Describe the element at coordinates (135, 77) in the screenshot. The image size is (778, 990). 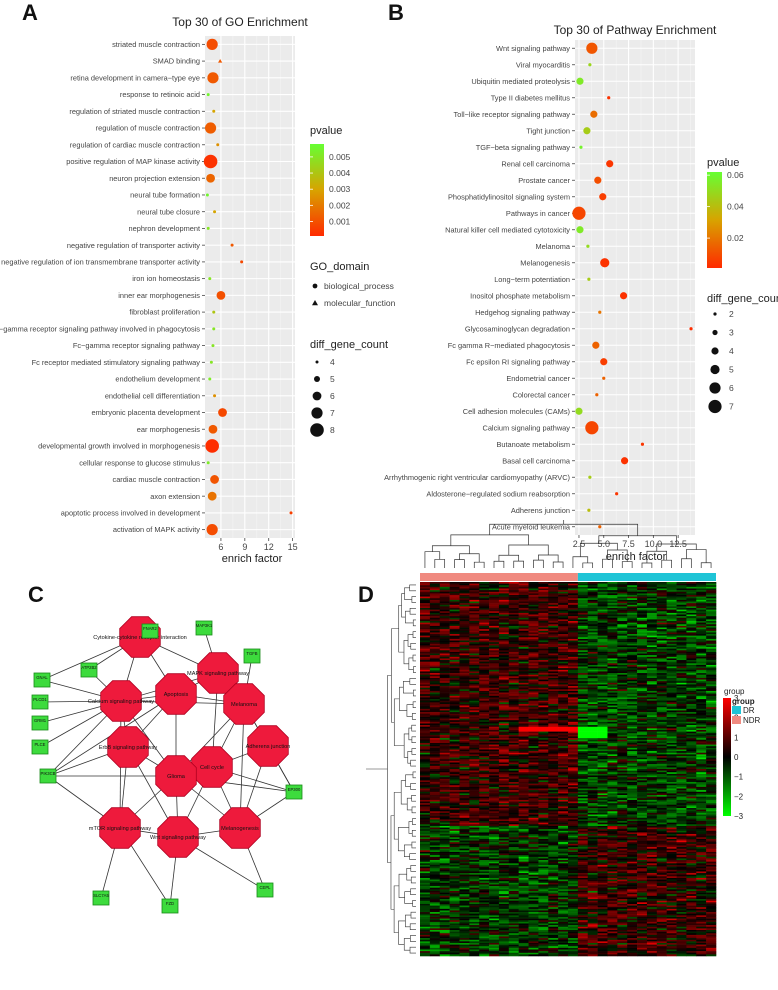
I see `y-tick-label: retina development in camera−type eye` at that location.